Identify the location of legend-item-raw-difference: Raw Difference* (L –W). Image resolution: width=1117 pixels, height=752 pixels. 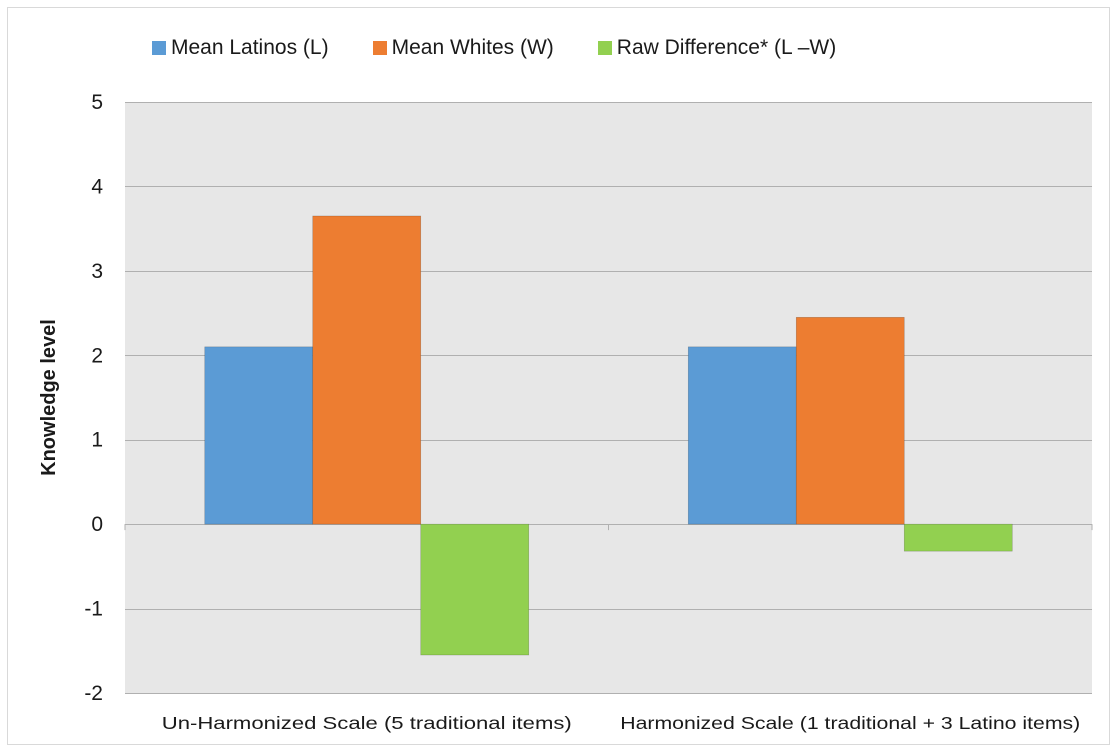
(717, 48).